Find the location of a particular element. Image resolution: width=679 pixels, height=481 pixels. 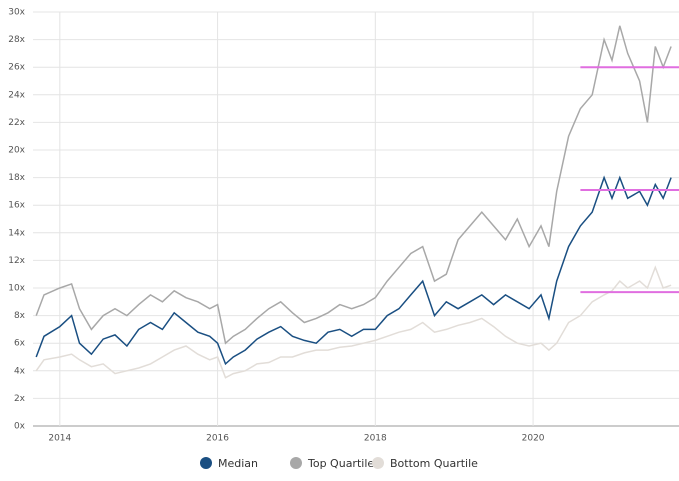

legend-label: Median is located at coordinates (238, 463).